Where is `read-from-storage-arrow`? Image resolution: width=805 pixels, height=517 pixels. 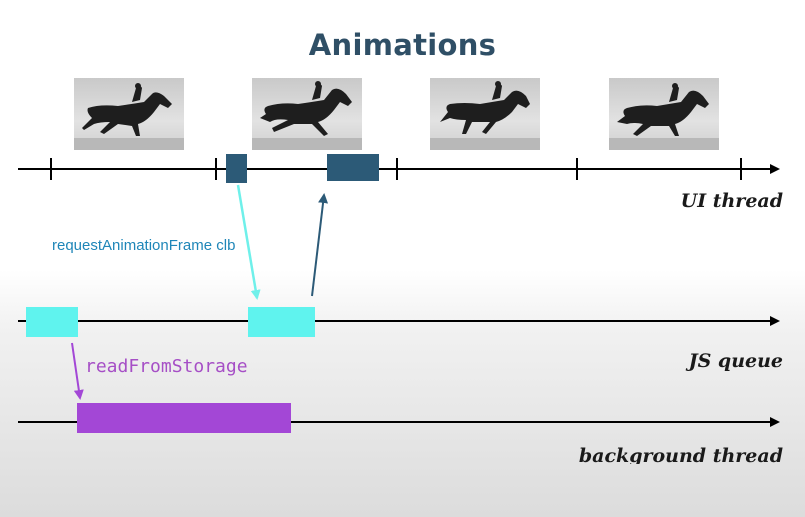
read-from-storage-arrow is located at coordinates (77, 371).